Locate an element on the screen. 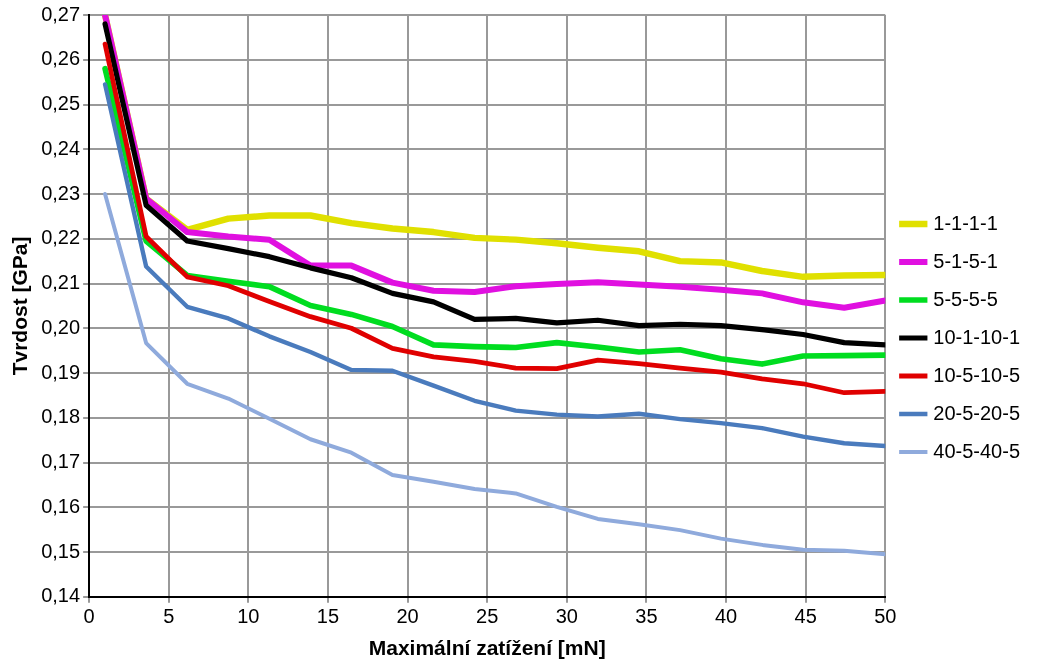 The height and width of the screenshot is (671, 1040). legend-label: 10-5-10-5 is located at coordinates (976, 374).